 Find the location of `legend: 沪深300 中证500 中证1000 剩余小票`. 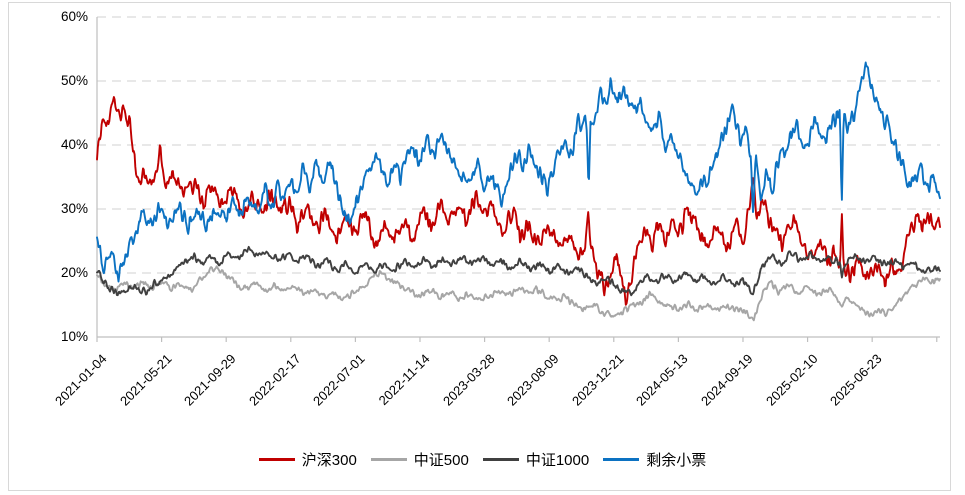

legend: 沪深300 中证500 中证1000 剩余小票 is located at coordinates (482, 459).